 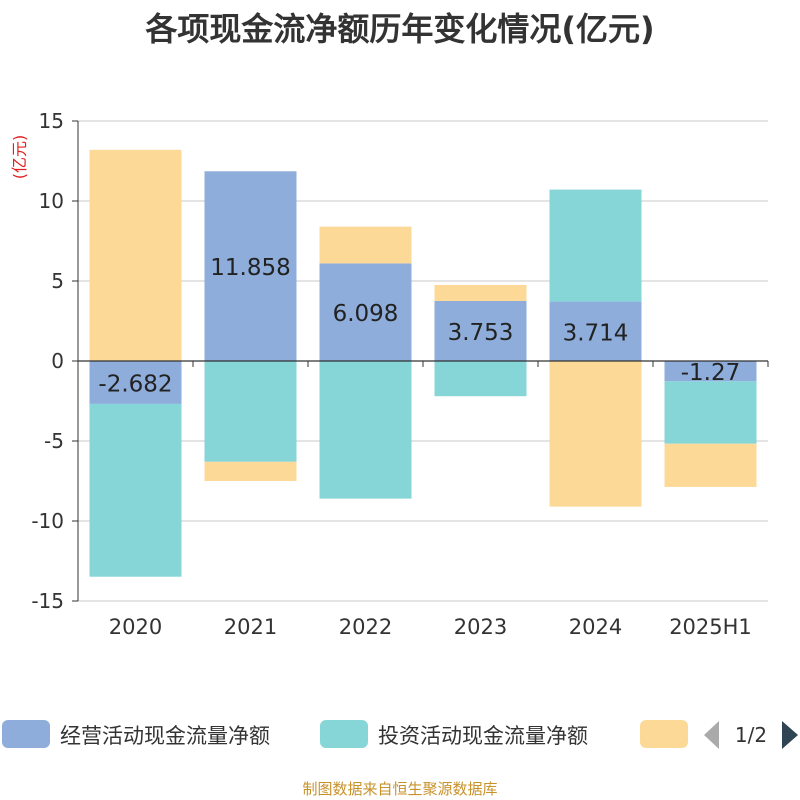 I want to click on legend-prev-arrow-icon, so click(x=711, y=735).